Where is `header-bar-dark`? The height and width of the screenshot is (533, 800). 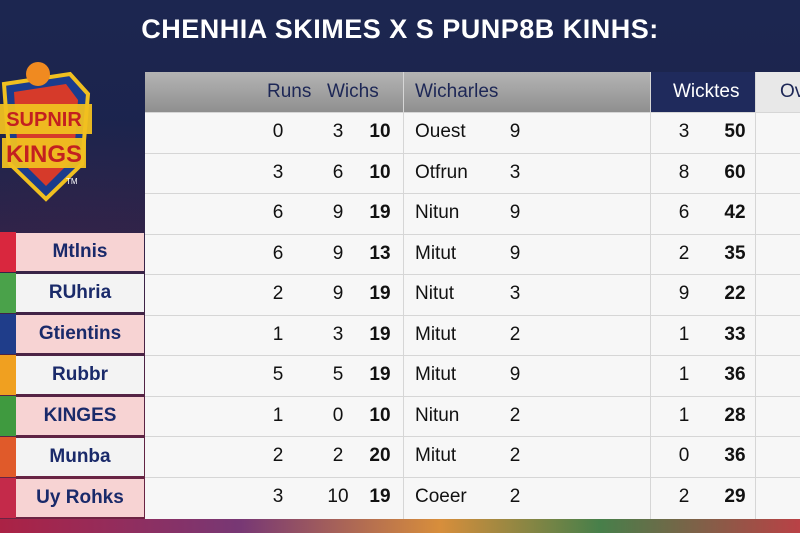
header-bar-dark is located at coordinates (702, 92).